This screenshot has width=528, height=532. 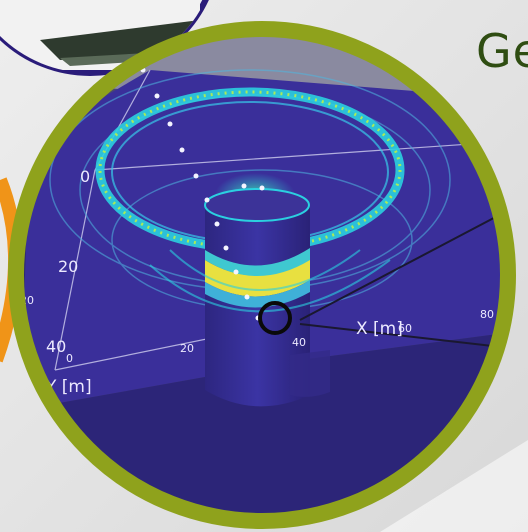 What do you see at coordinates (502, 51) in the screenshot?
I see `heading-fragment: Ge` at bounding box center [502, 51].